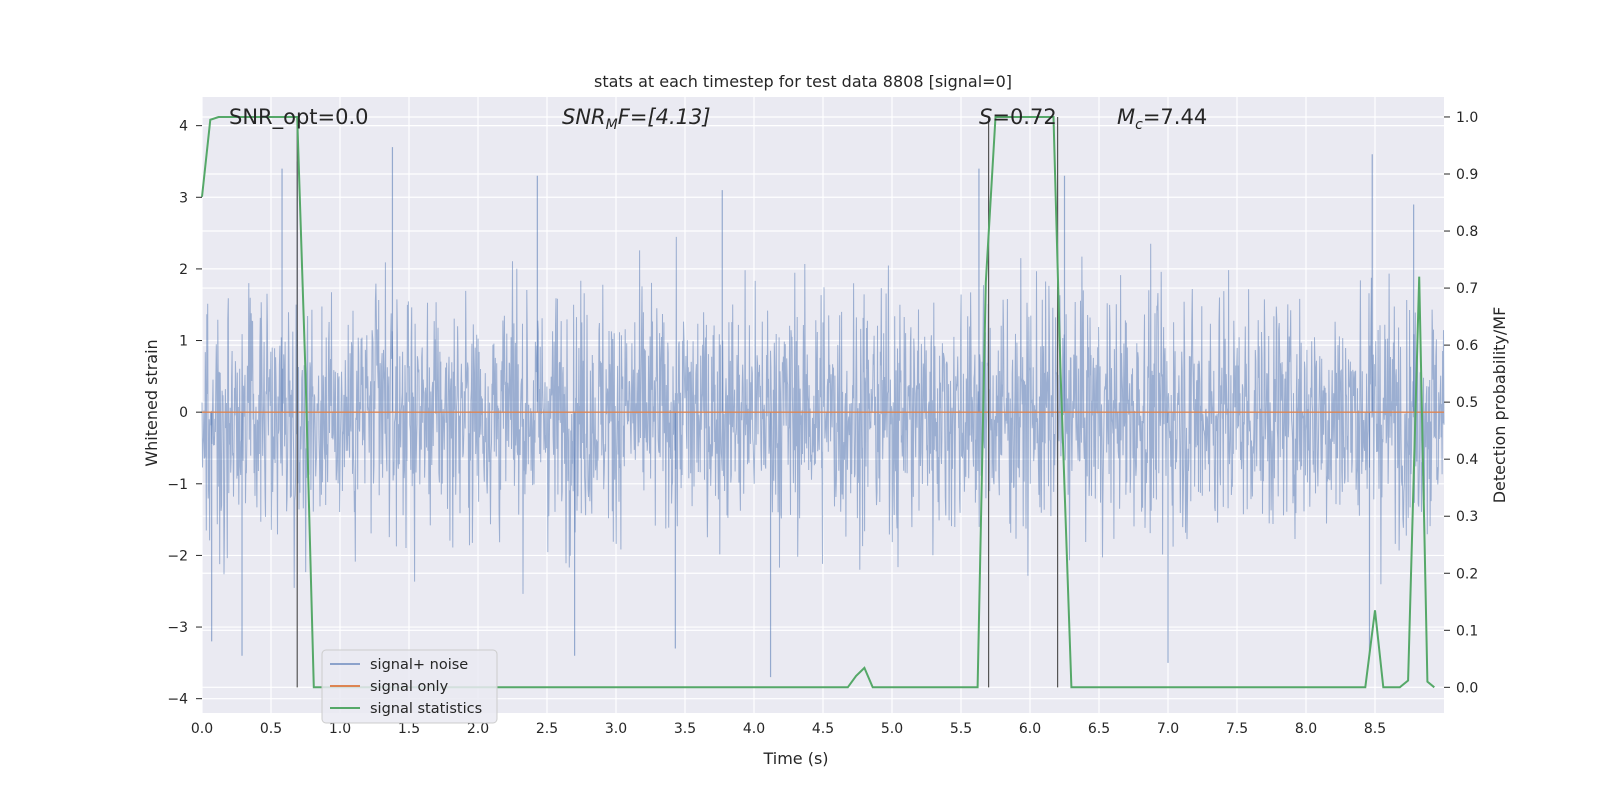  Describe the element at coordinates (1467, 232) in the screenshot. I see `y-right-tick-label: 0.8` at that location.